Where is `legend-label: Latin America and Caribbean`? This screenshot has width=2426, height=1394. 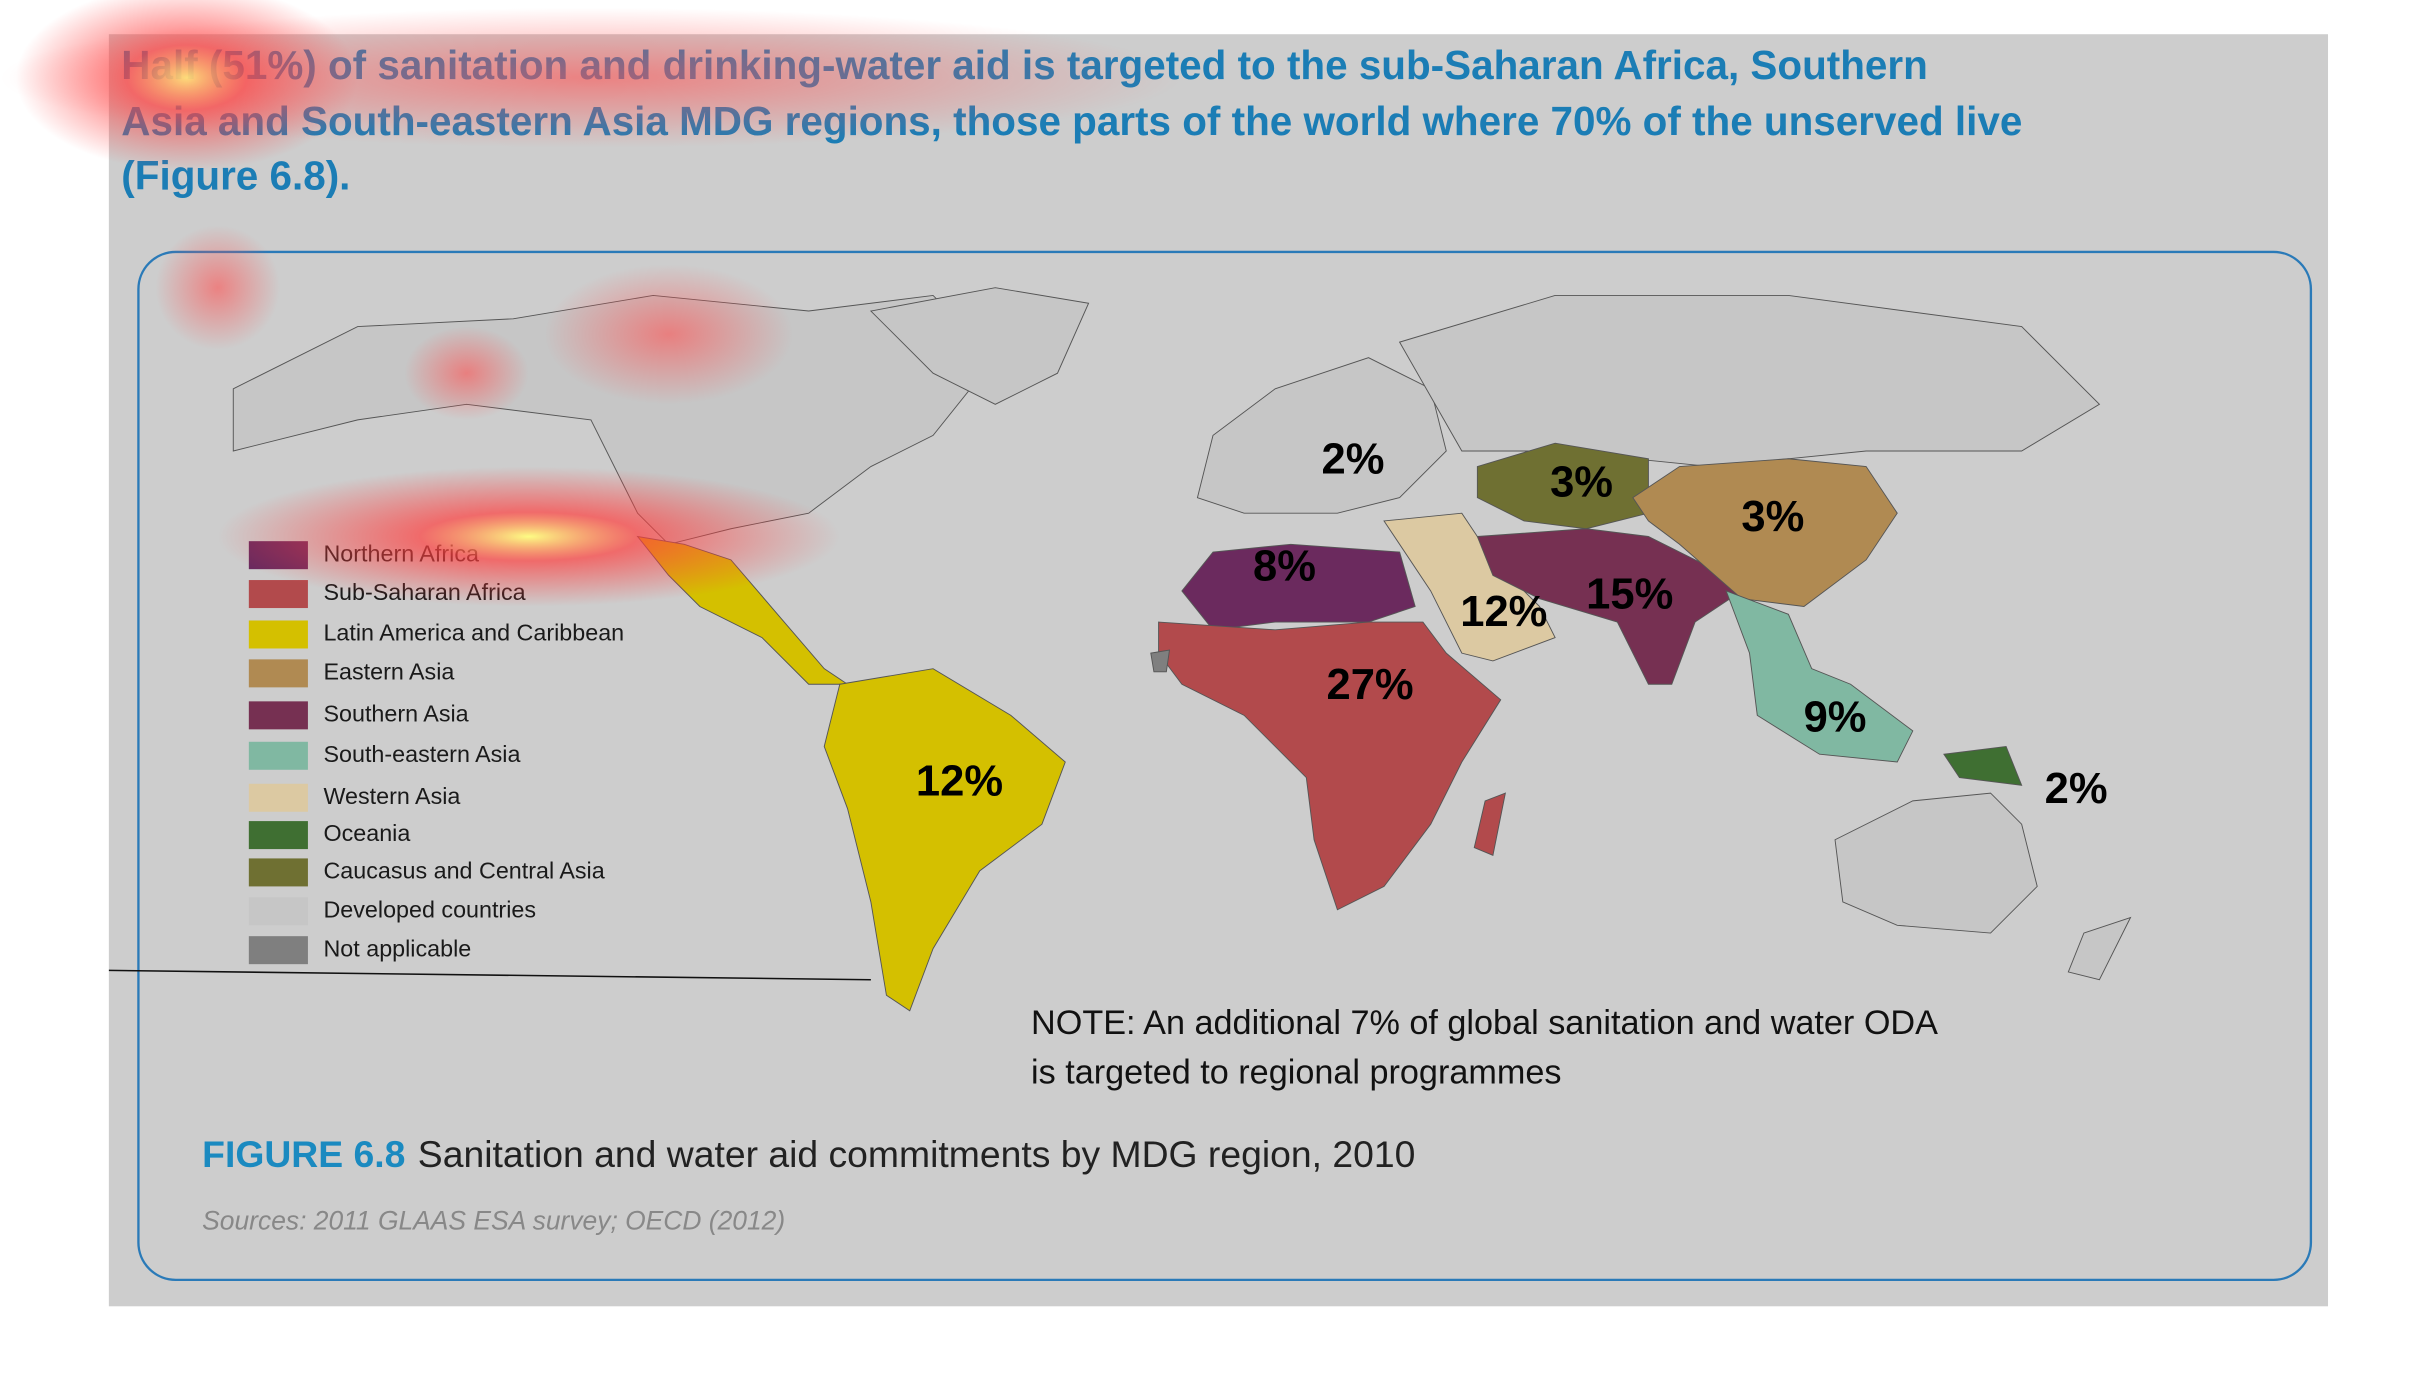 legend-label: Latin America and Caribbean is located at coordinates (473, 633).